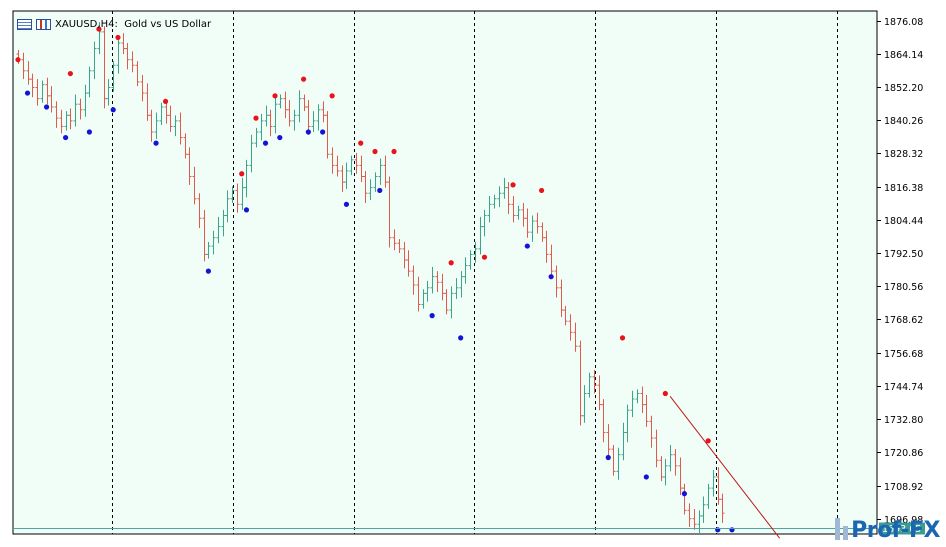 This screenshot has width=946, height=547. What do you see at coordinates (903, 387) in the screenshot?
I see `y-tick-label: 1744.74` at bounding box center [903, 387].